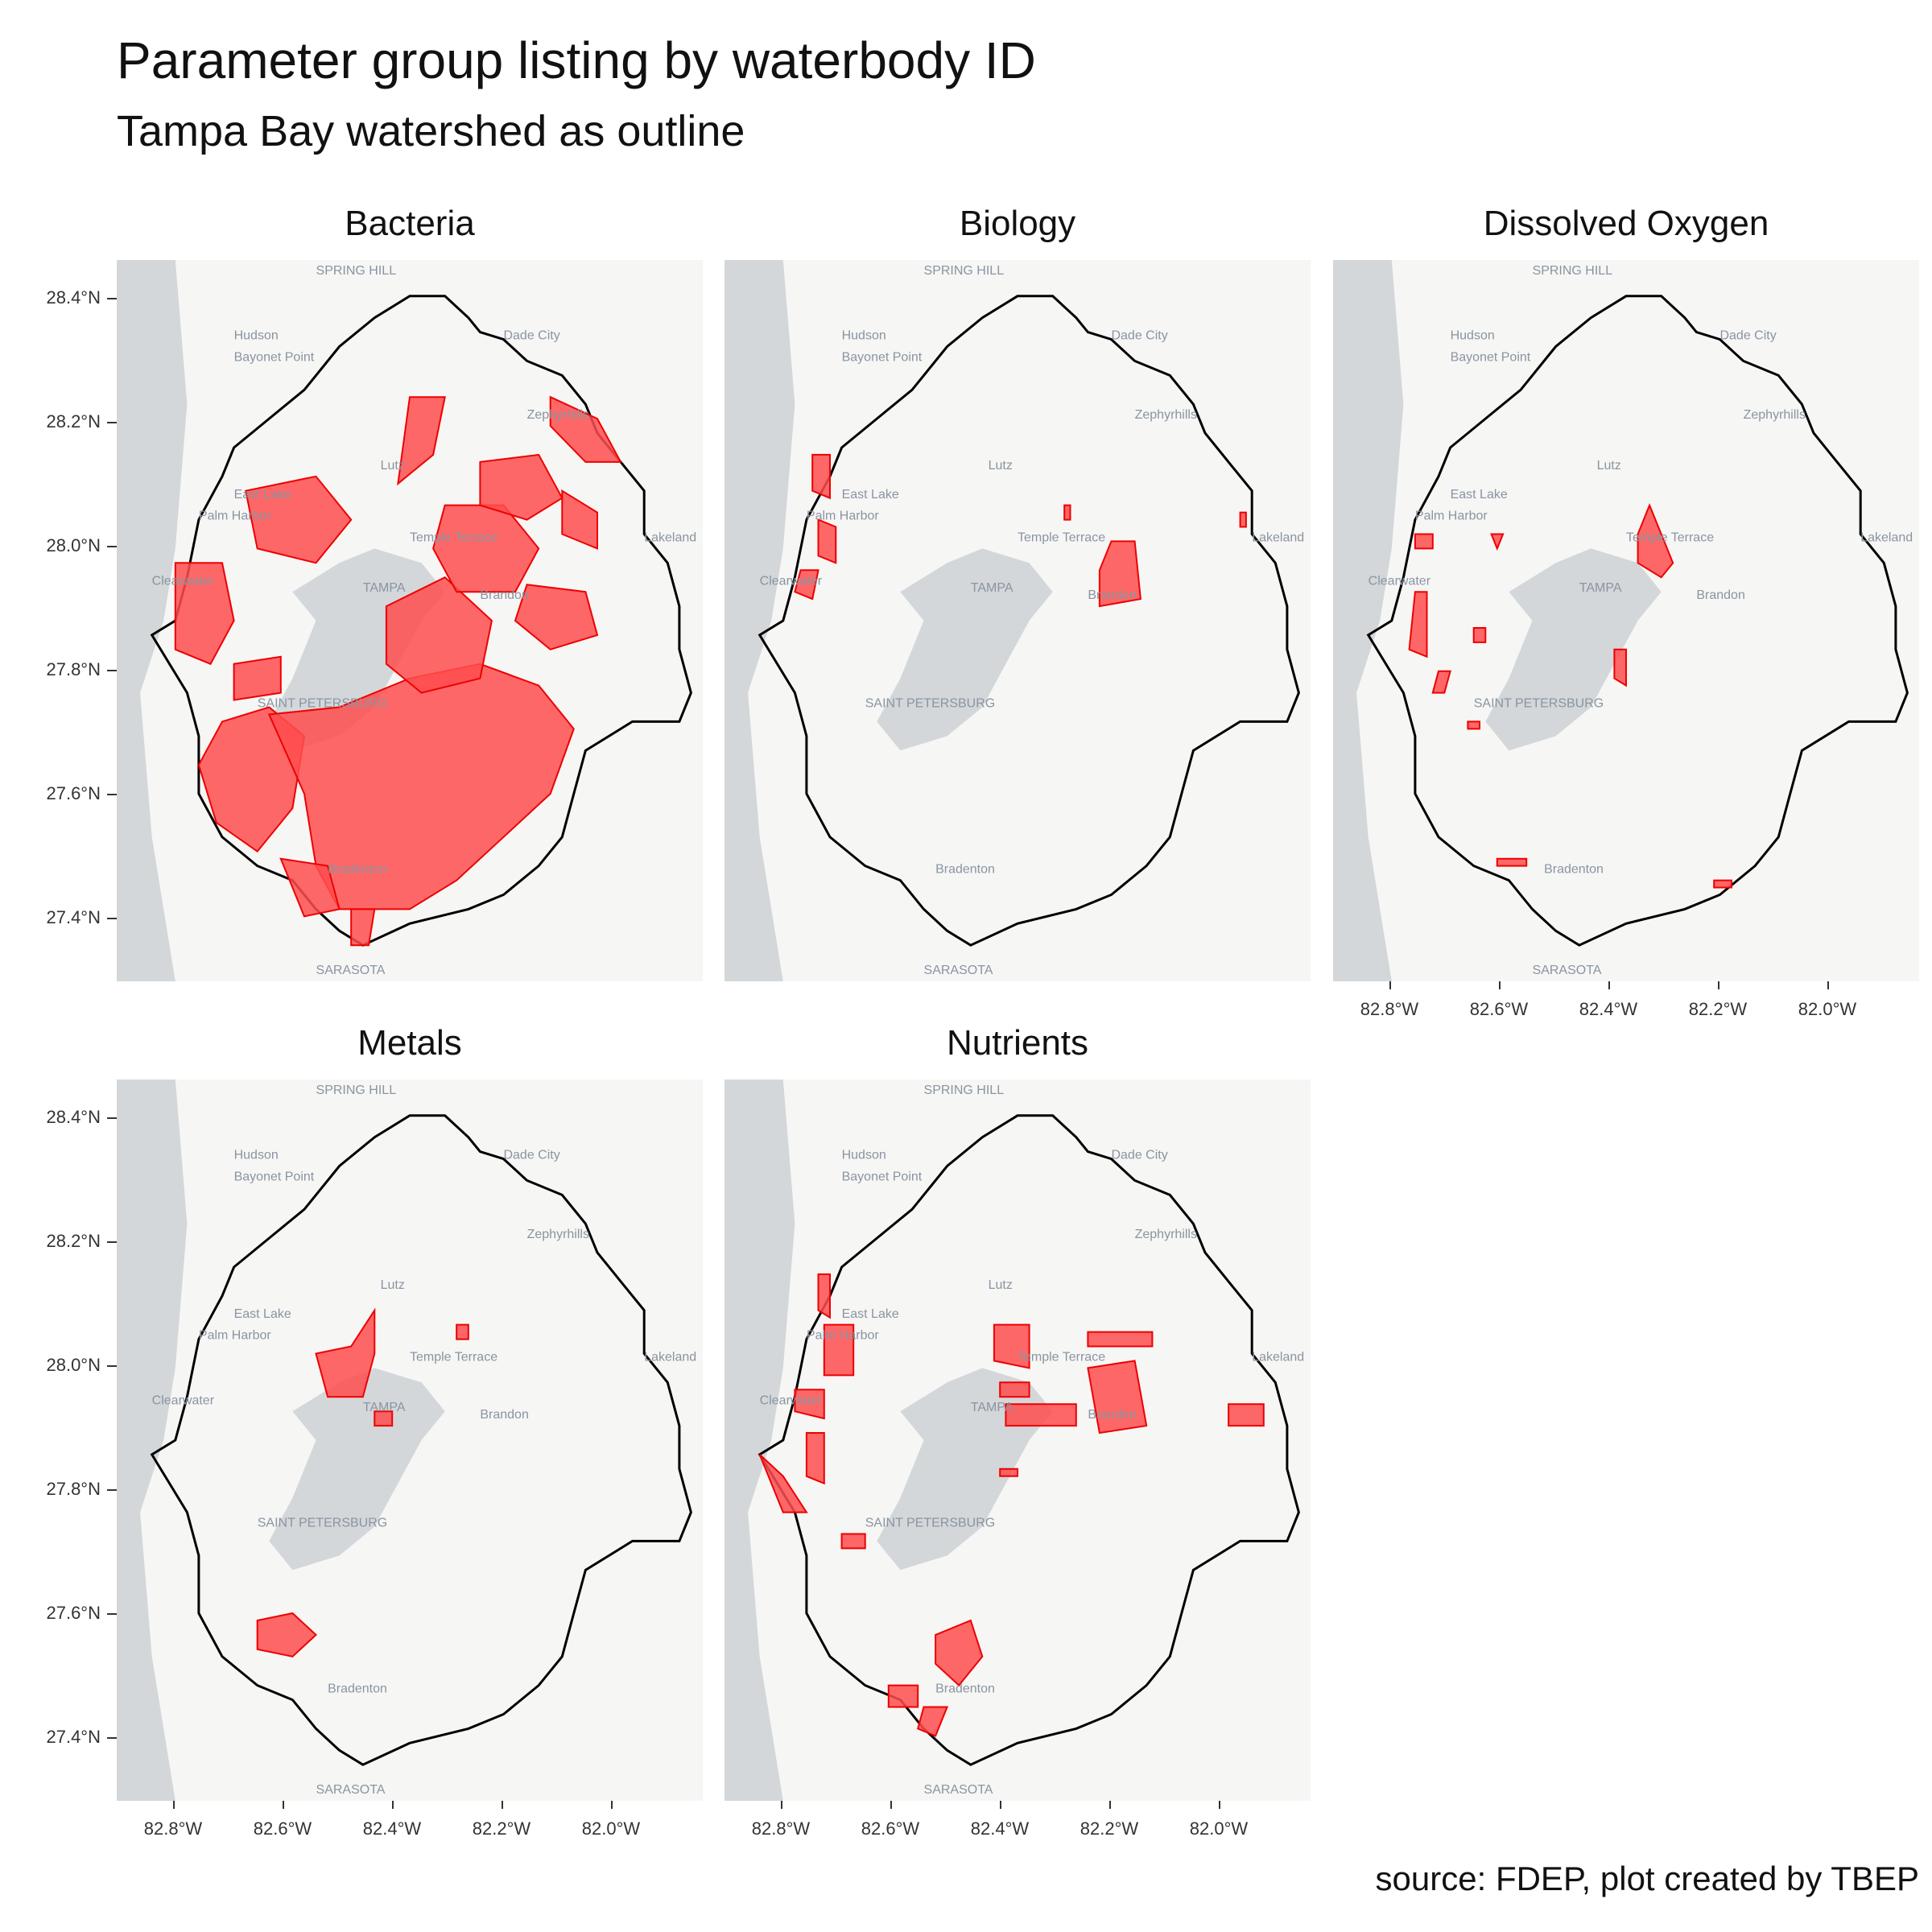 This screenshot has width=1932, height=1932. What do you see at coordinates (1017, 223) in the screenshot?
I see `panel-title: Biology` at bounding box center [1017, 223].